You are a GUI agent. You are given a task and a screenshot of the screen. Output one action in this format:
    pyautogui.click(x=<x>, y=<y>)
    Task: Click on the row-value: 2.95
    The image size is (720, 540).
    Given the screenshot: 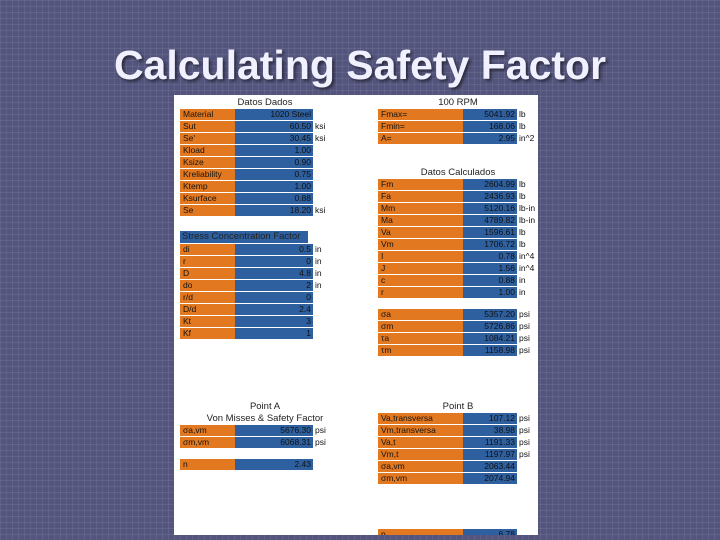 What is the action you would take?
    pyautogui.click(x=490, y=138)
    